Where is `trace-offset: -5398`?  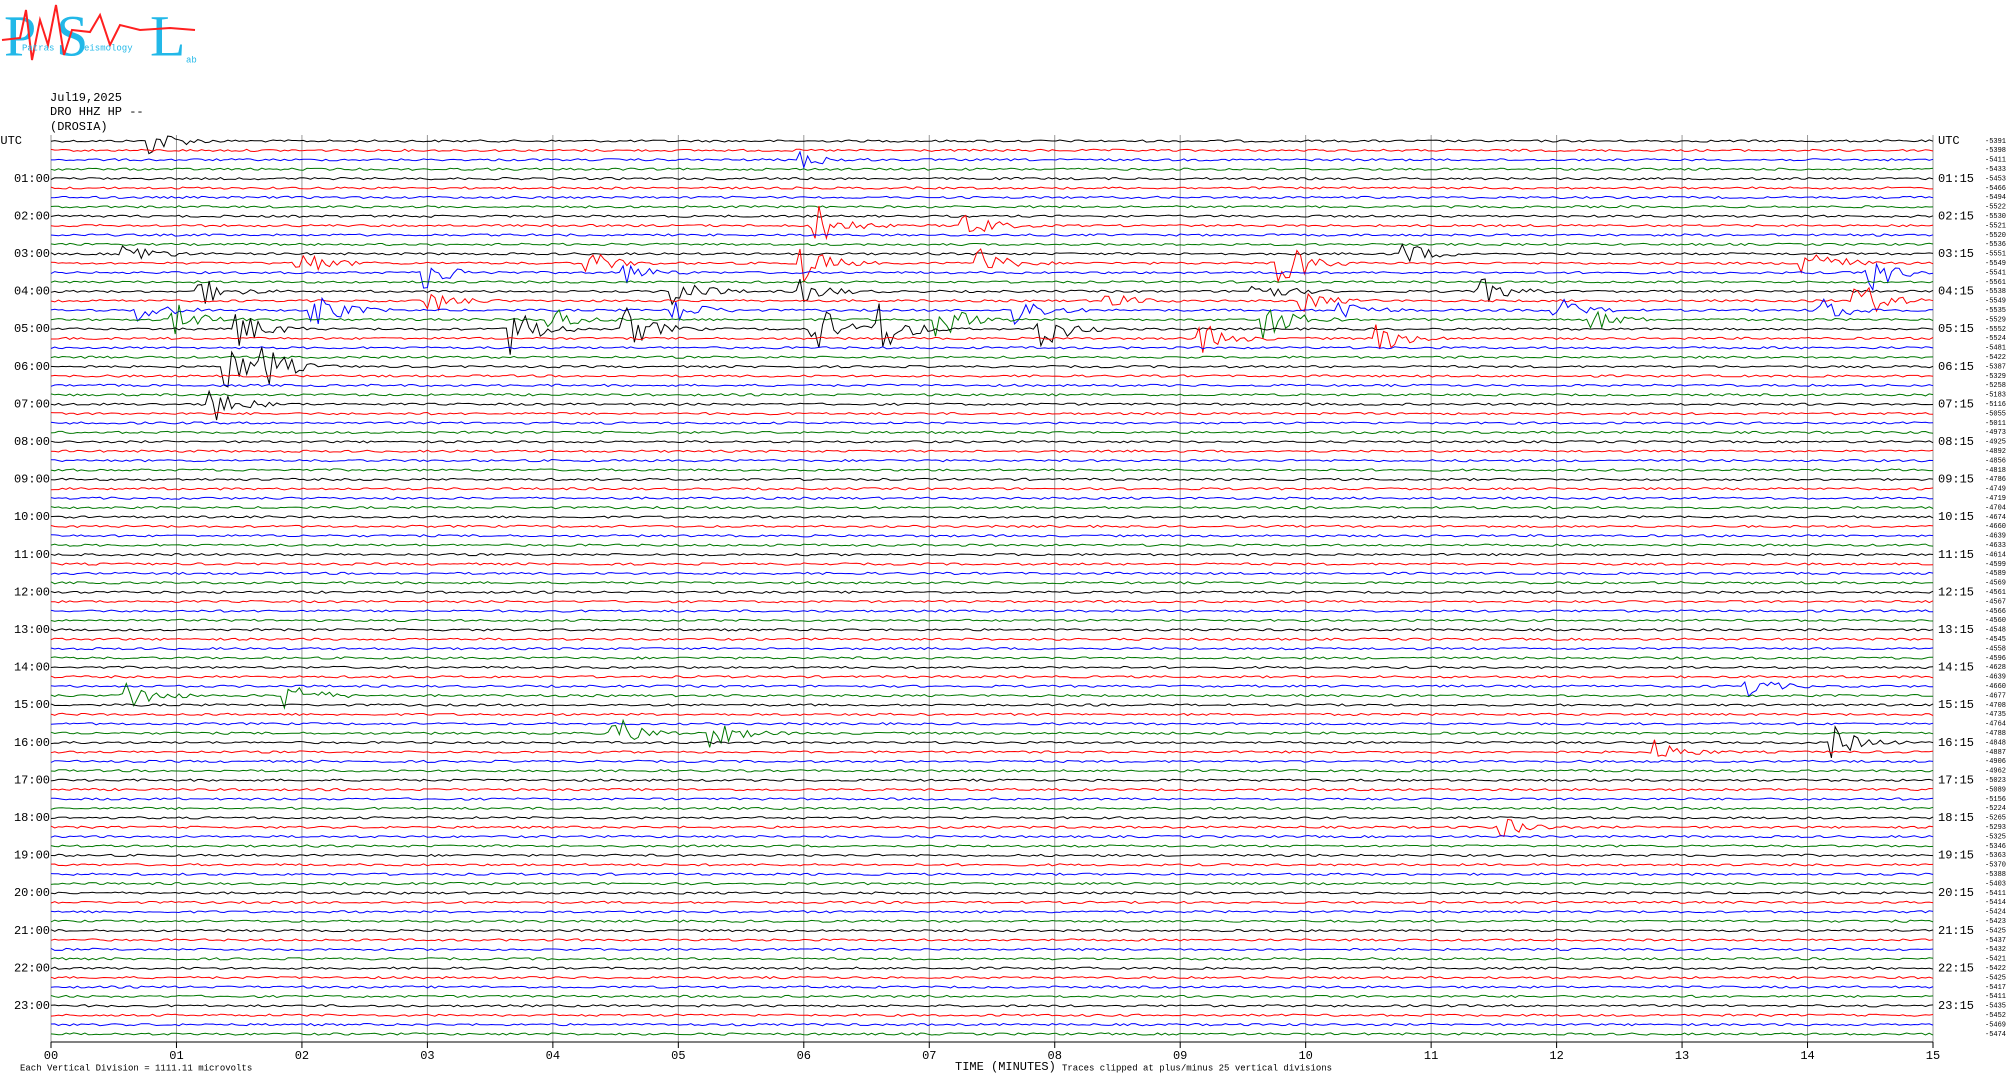 trace-offset: -5398 is located at coordinates (1995, 151).